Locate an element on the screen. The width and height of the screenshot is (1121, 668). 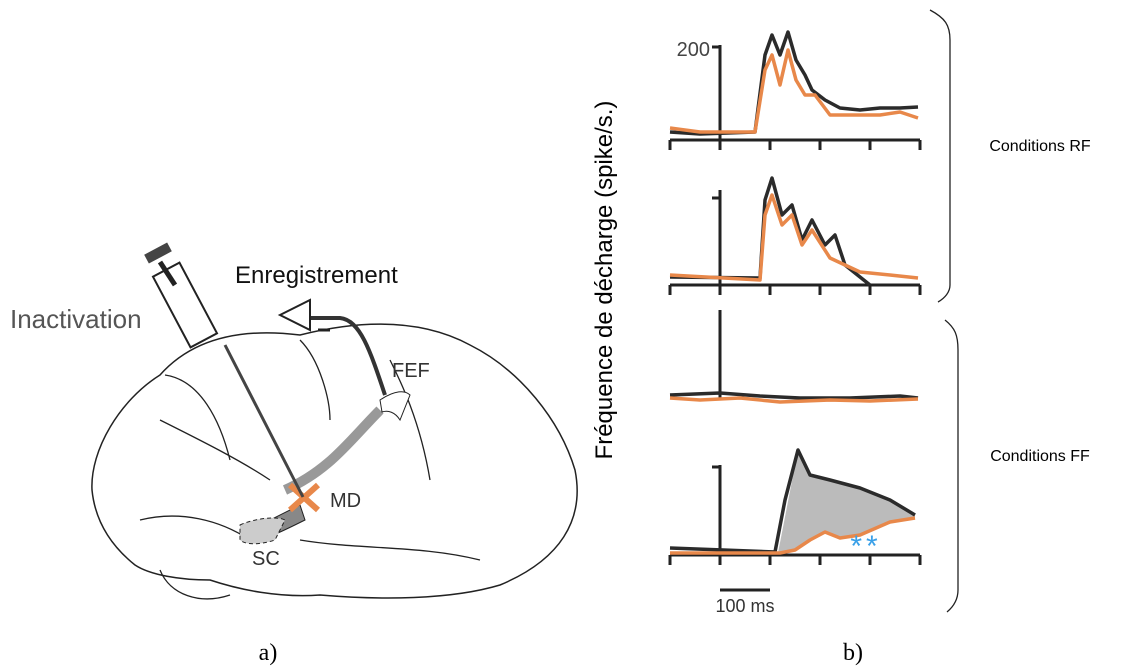
label-fef: FEF is located at coordinates (411, 371).